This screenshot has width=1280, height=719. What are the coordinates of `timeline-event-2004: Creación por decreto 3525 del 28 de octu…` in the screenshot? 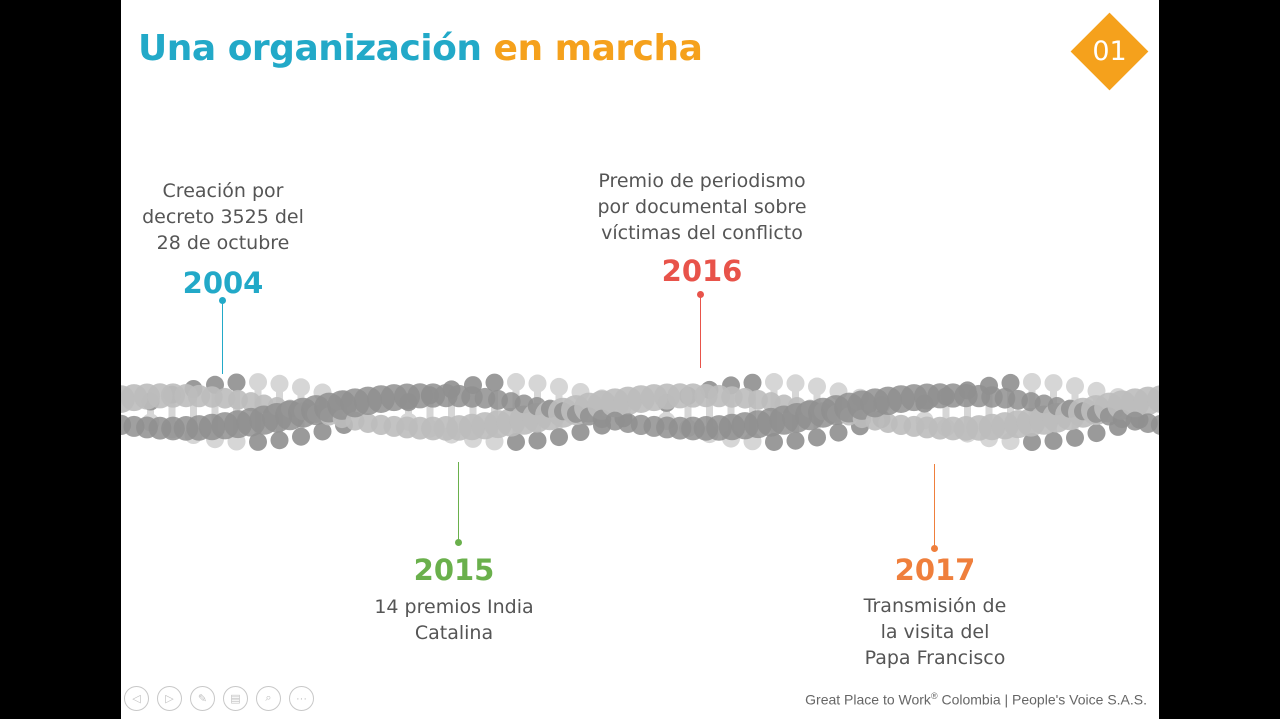 It's located at (223, 239).